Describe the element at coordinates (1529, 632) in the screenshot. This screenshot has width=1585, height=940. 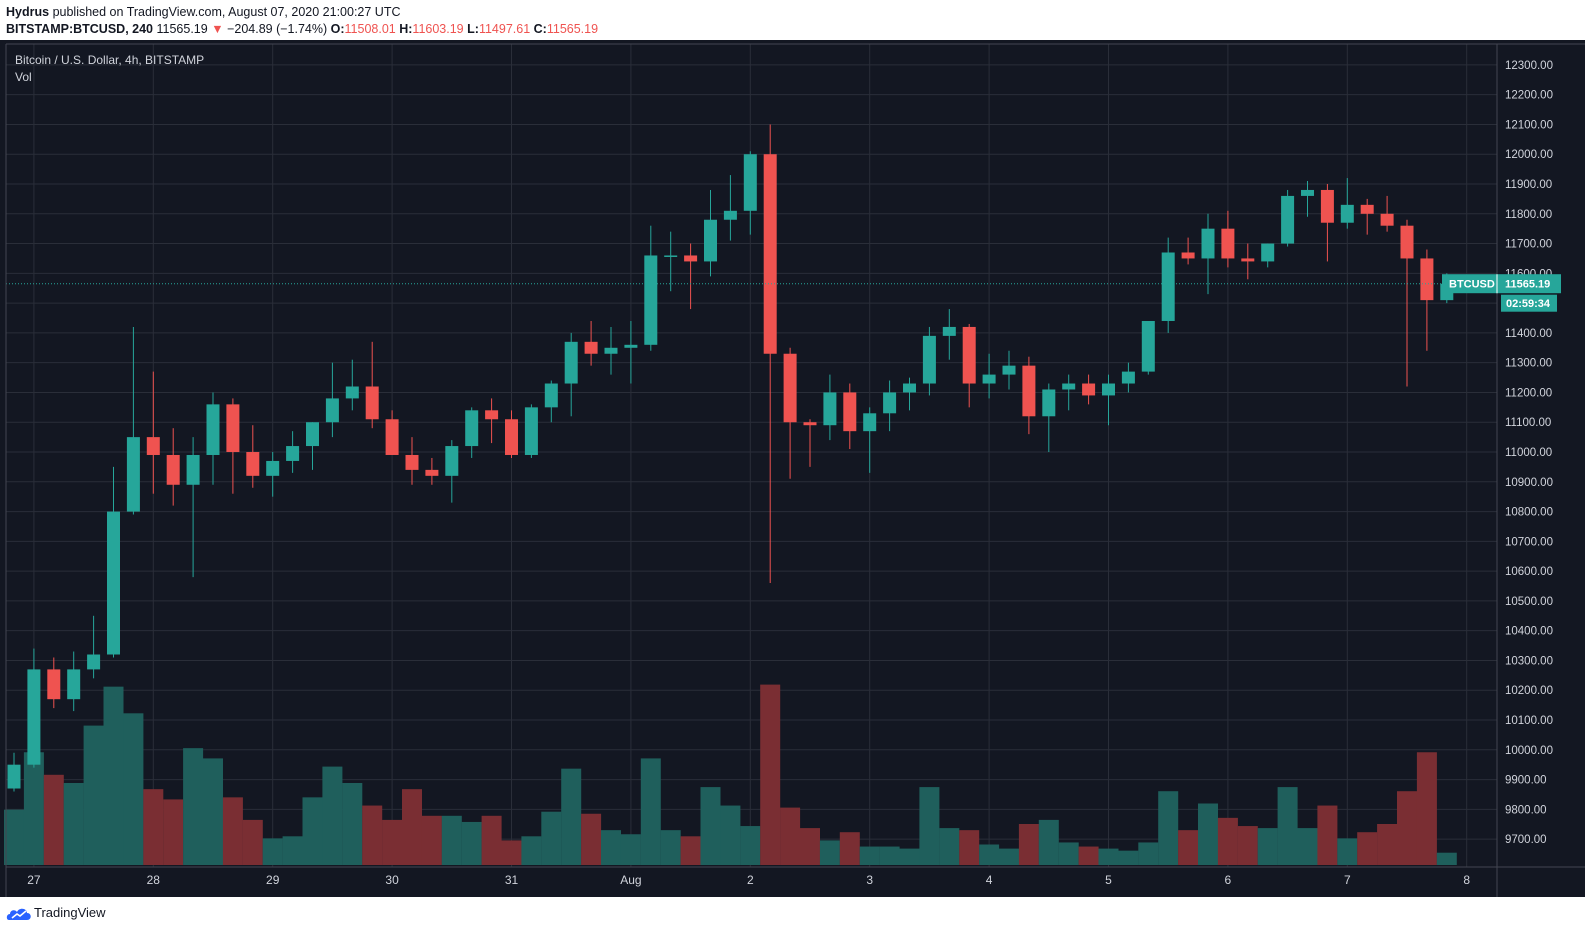
I see `price-tick-label: 10400.00` at that location.